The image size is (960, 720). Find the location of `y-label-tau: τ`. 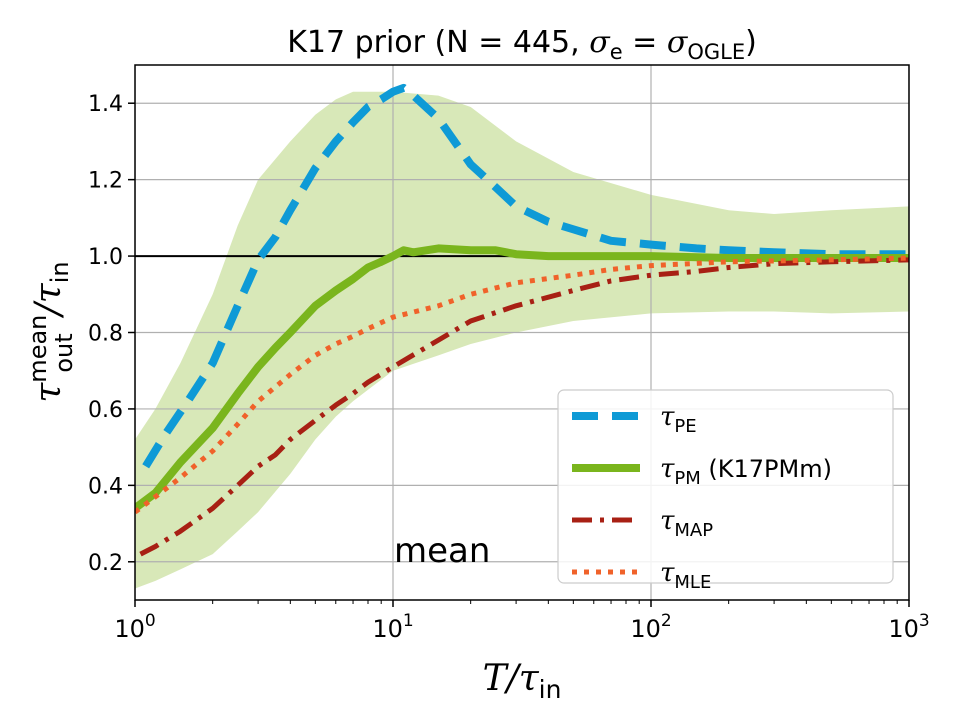

y-label-tau: τ is located at coordinates (48, 392).